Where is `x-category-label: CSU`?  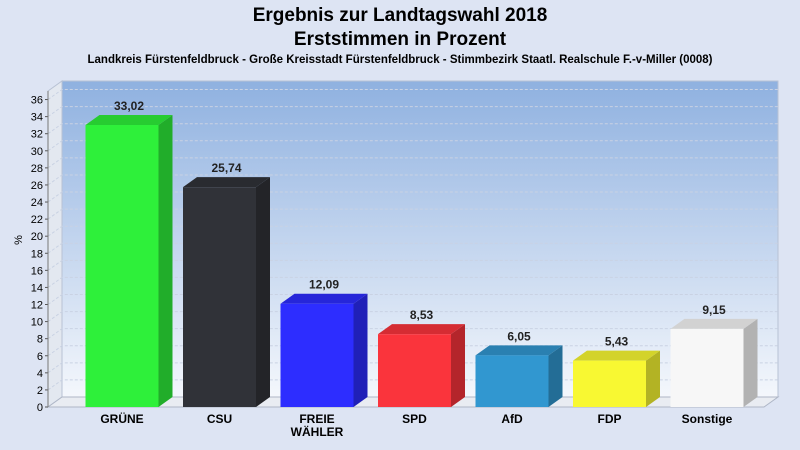 x-category-label: CSU is located at coordinates (219, 419).